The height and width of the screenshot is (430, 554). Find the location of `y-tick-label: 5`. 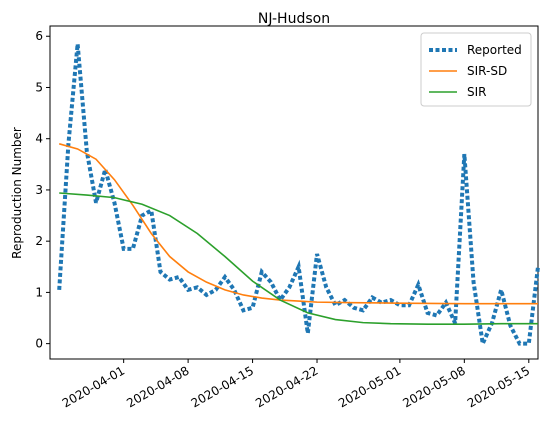

y-tick-label: 5 is located at coordinates (39, 87).